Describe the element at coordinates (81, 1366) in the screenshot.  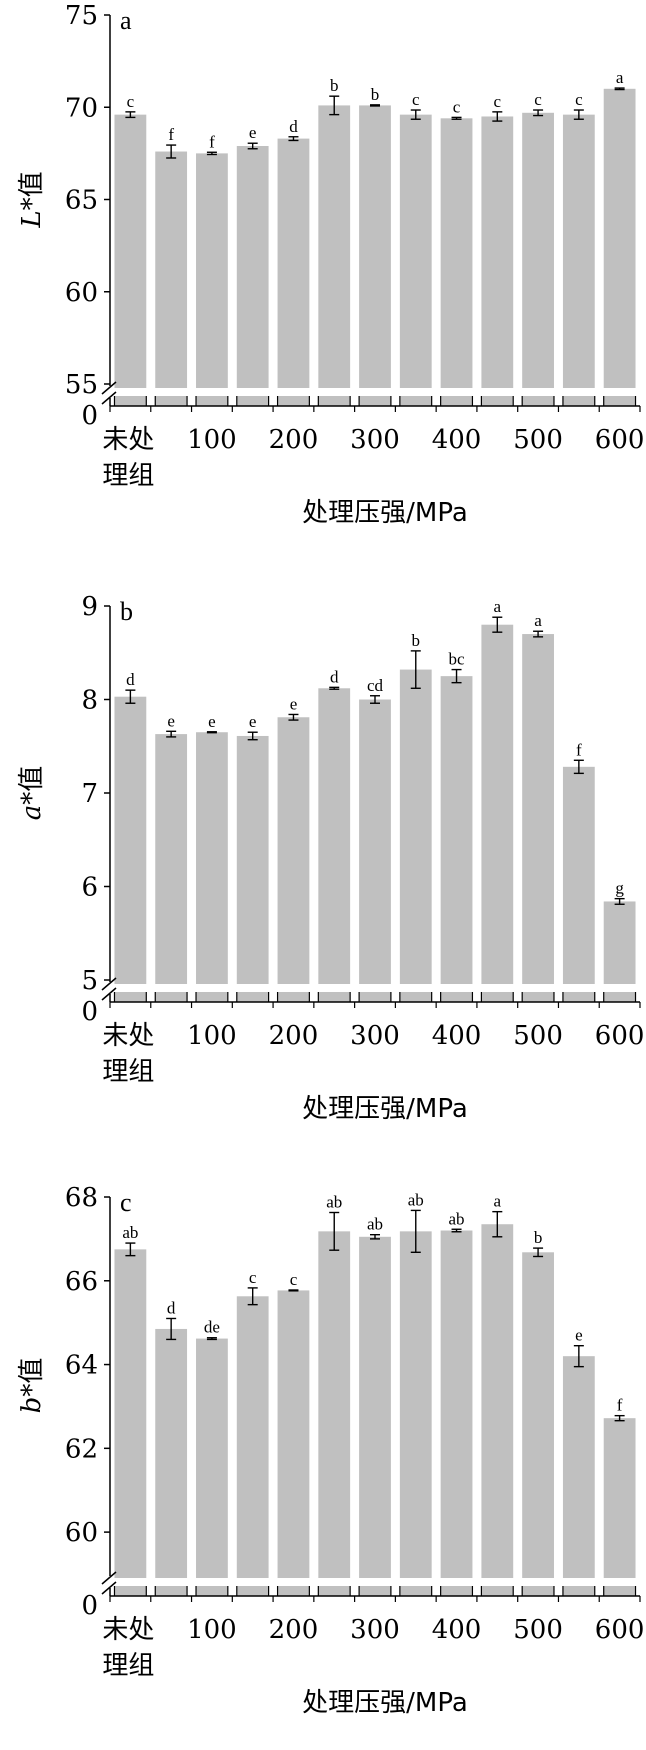
I see `y-tick-label: 64` at that location.